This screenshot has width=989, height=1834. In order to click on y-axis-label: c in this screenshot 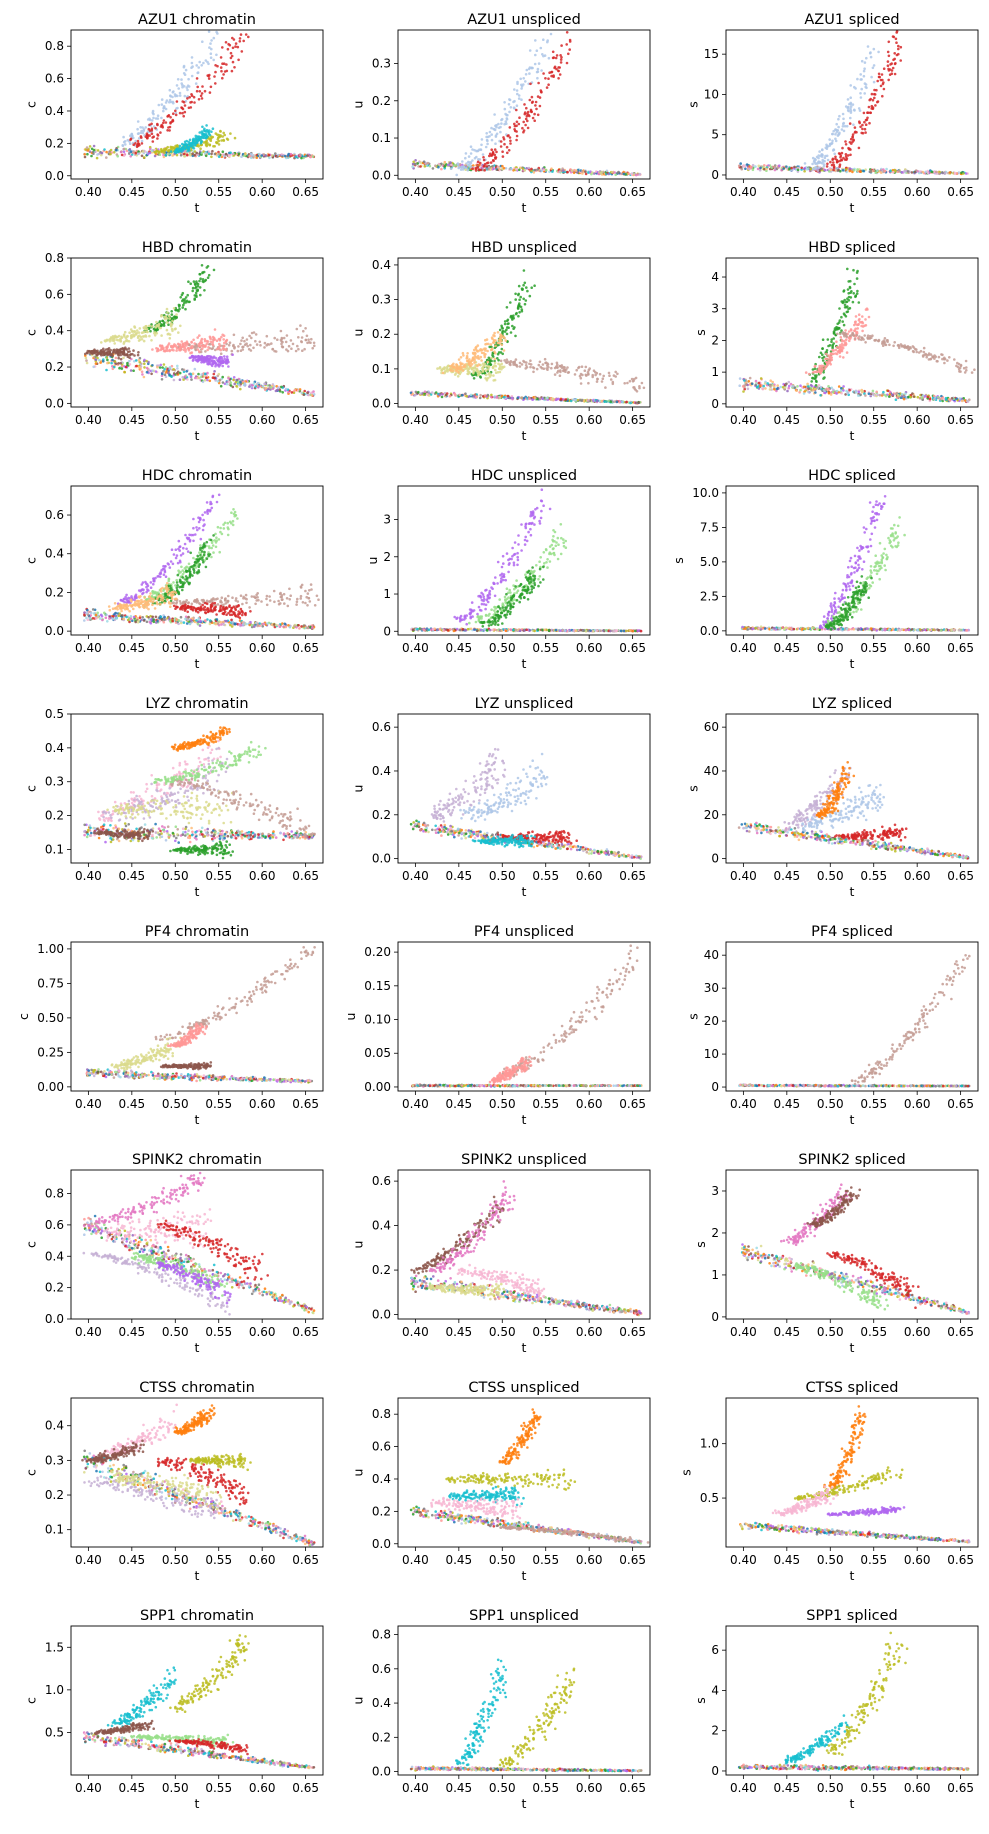, I will do `click(30, 332)`.